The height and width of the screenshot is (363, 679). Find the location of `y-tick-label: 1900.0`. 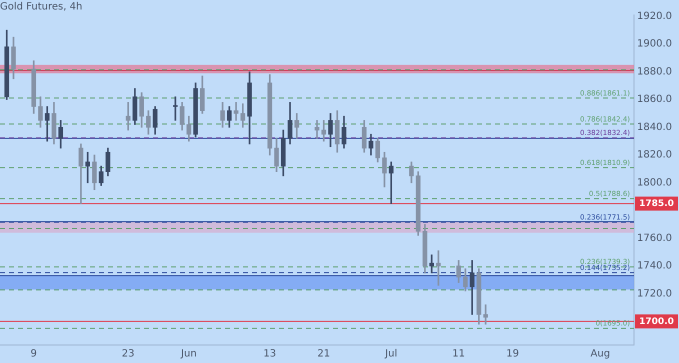

y-tick-label: 1900.0 is located at coordinates (654, 44).